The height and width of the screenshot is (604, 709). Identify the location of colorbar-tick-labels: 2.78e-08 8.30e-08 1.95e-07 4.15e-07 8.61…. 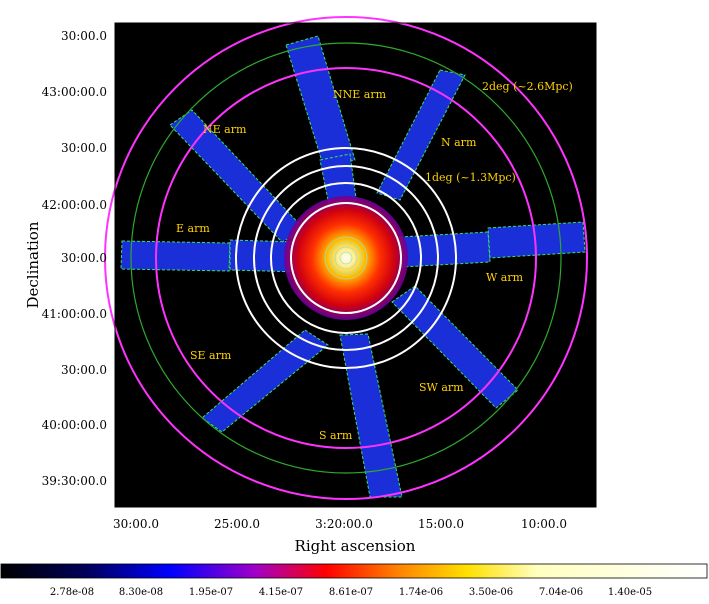
(351, 592).